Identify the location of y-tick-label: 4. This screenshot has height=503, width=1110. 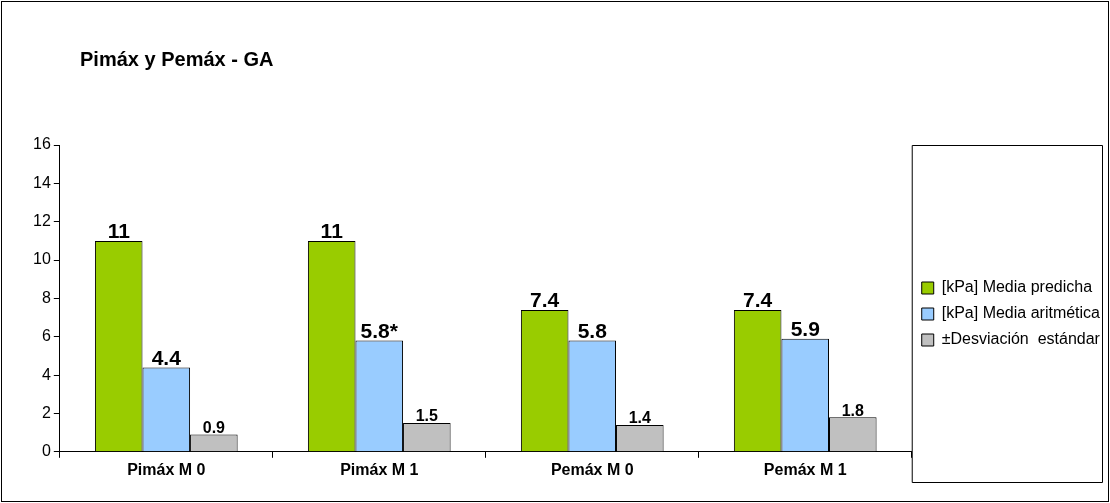
(46, 374).